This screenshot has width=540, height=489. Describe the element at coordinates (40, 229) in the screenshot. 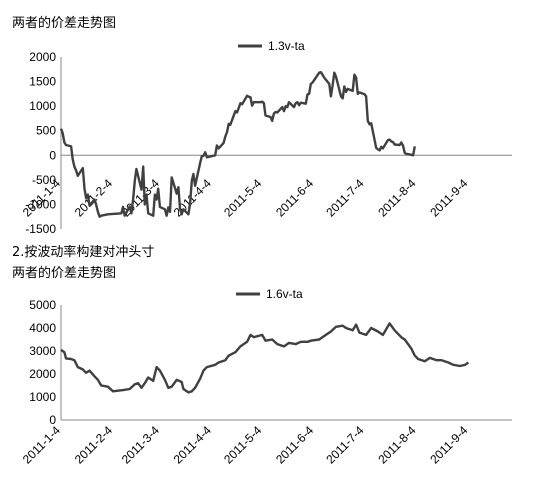

I see `y-tick-label: -1500` at that location.